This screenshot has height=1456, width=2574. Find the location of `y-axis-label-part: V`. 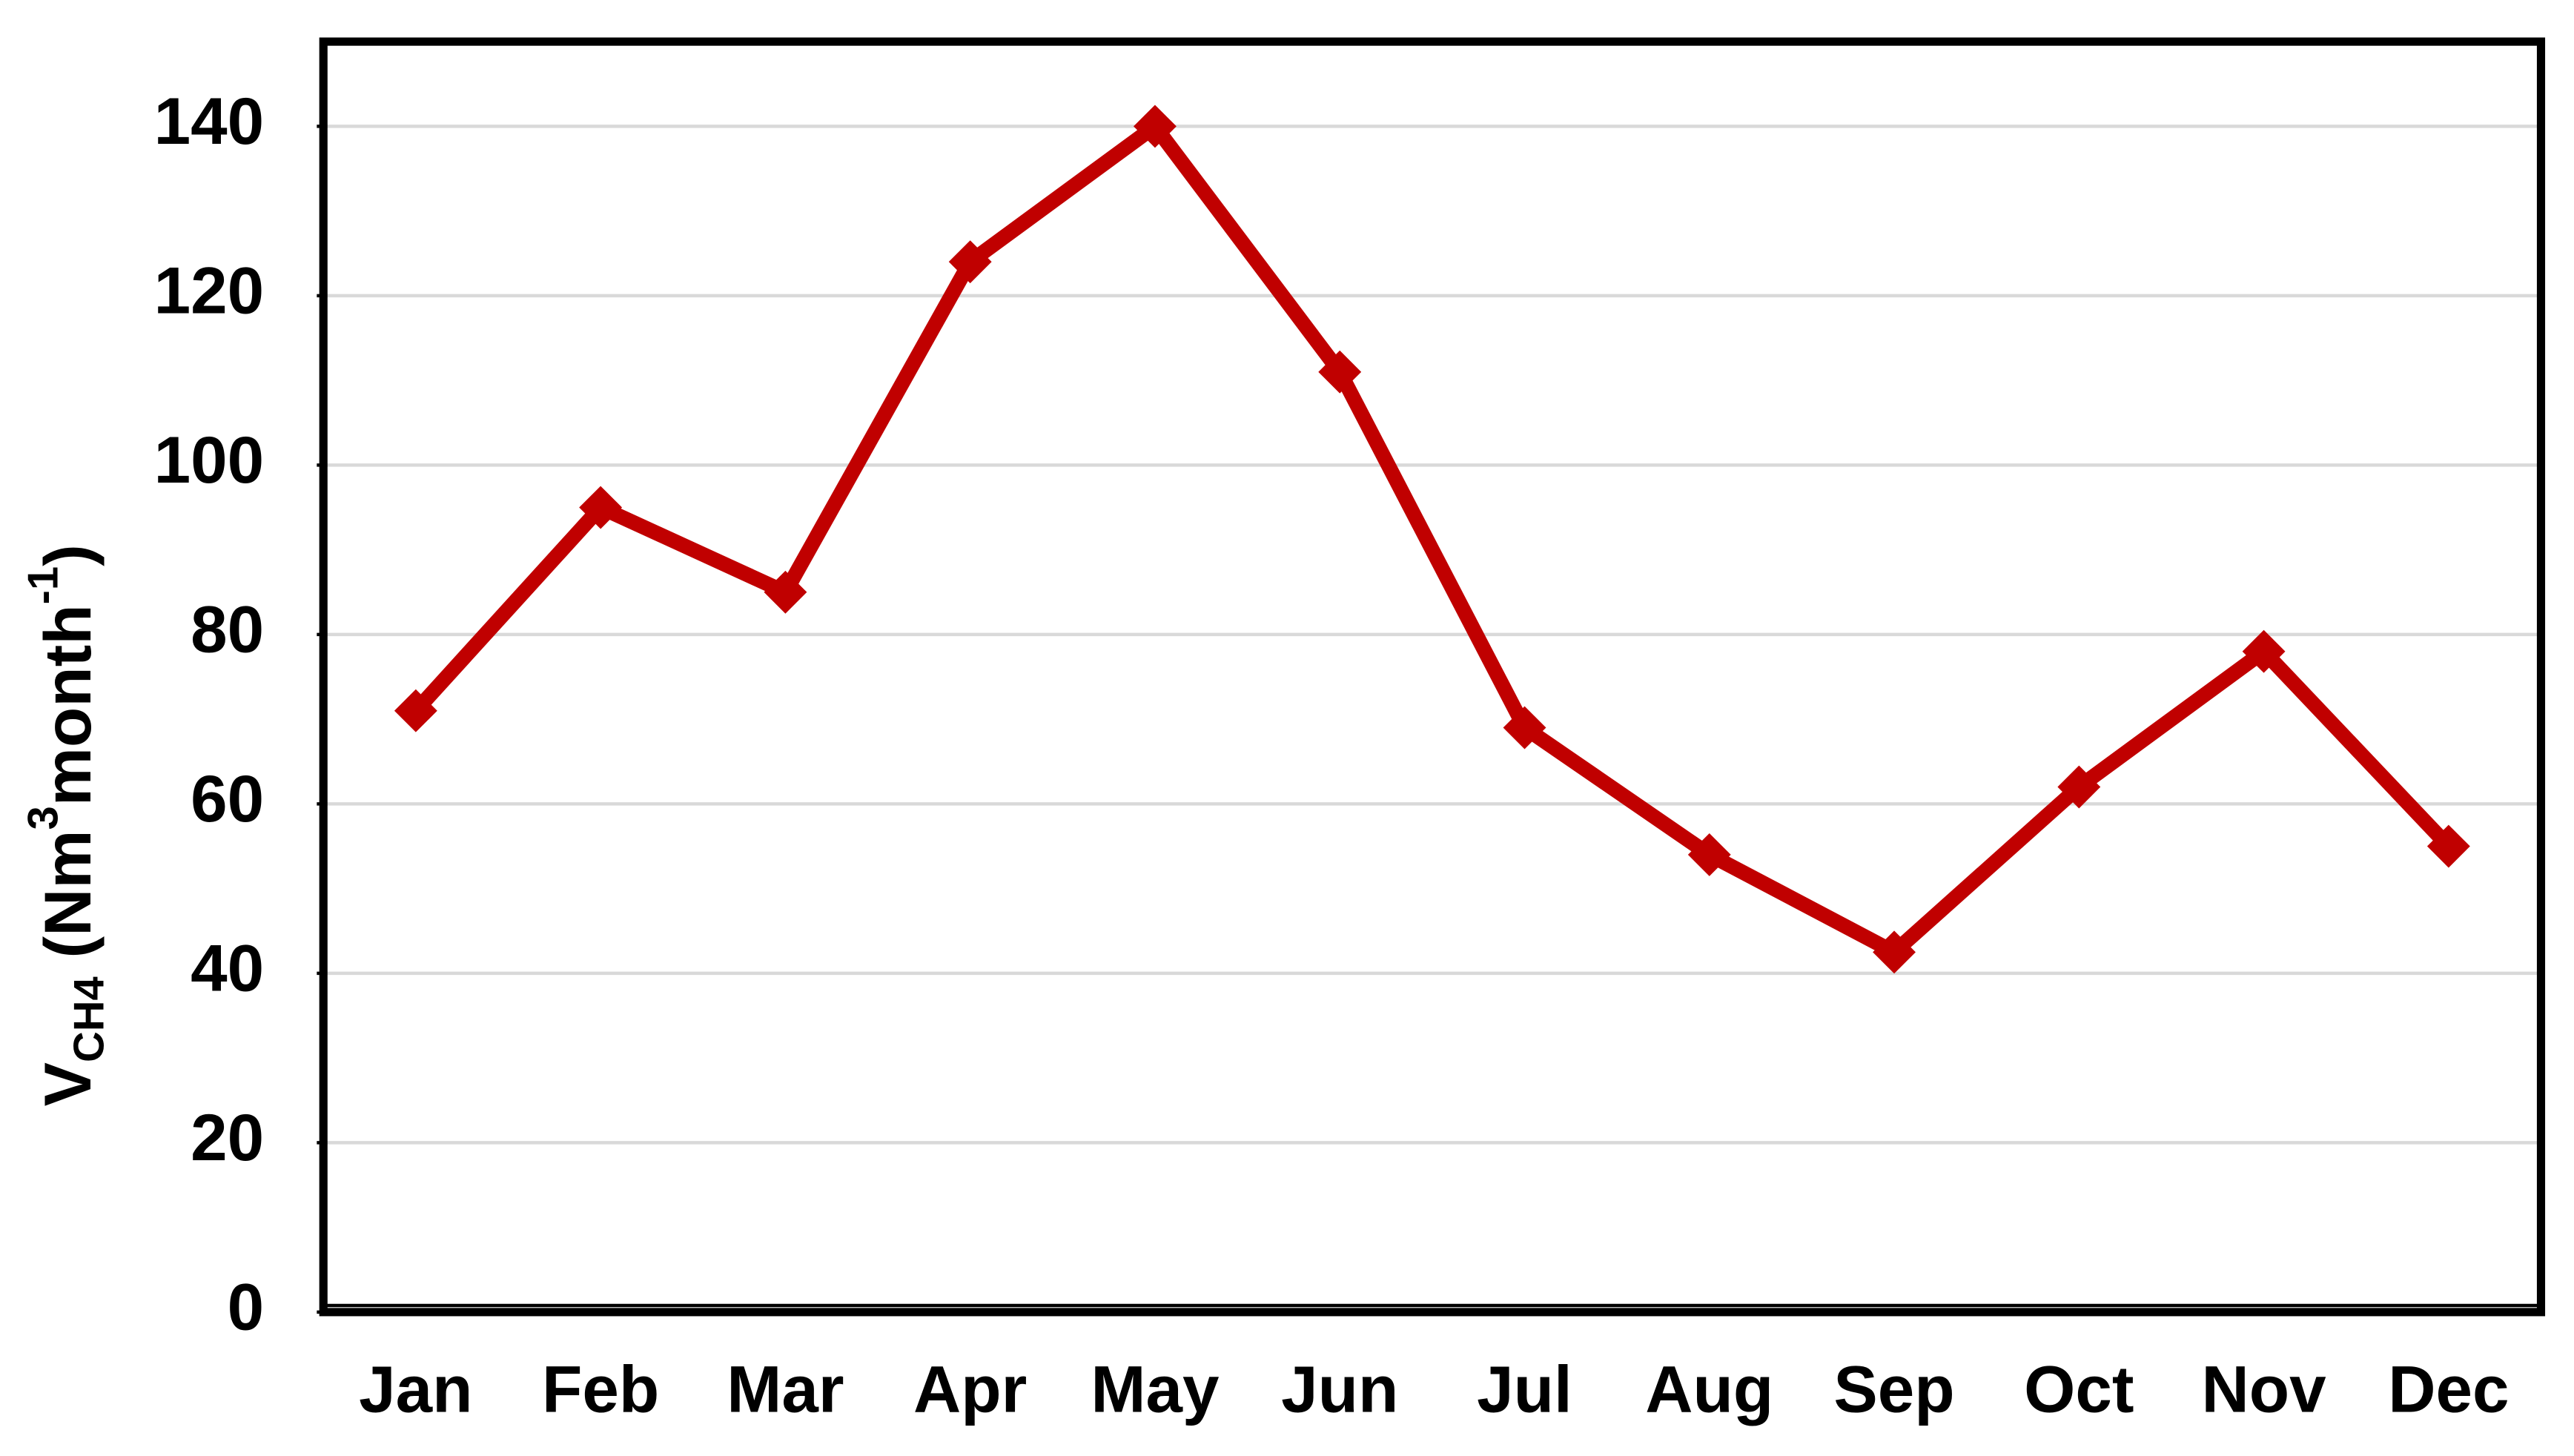

y-axis-label-part: V is located at coordinates (67, 1084).